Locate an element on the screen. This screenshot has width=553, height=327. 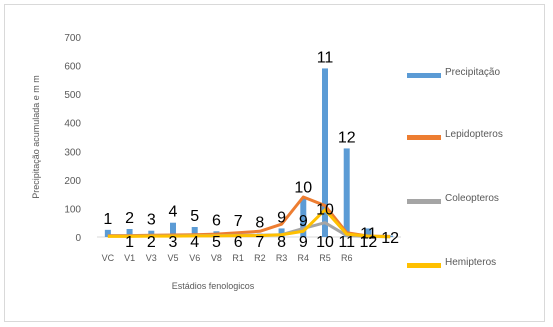
y-tick-label: 200 is located at coordinates (72, 181).